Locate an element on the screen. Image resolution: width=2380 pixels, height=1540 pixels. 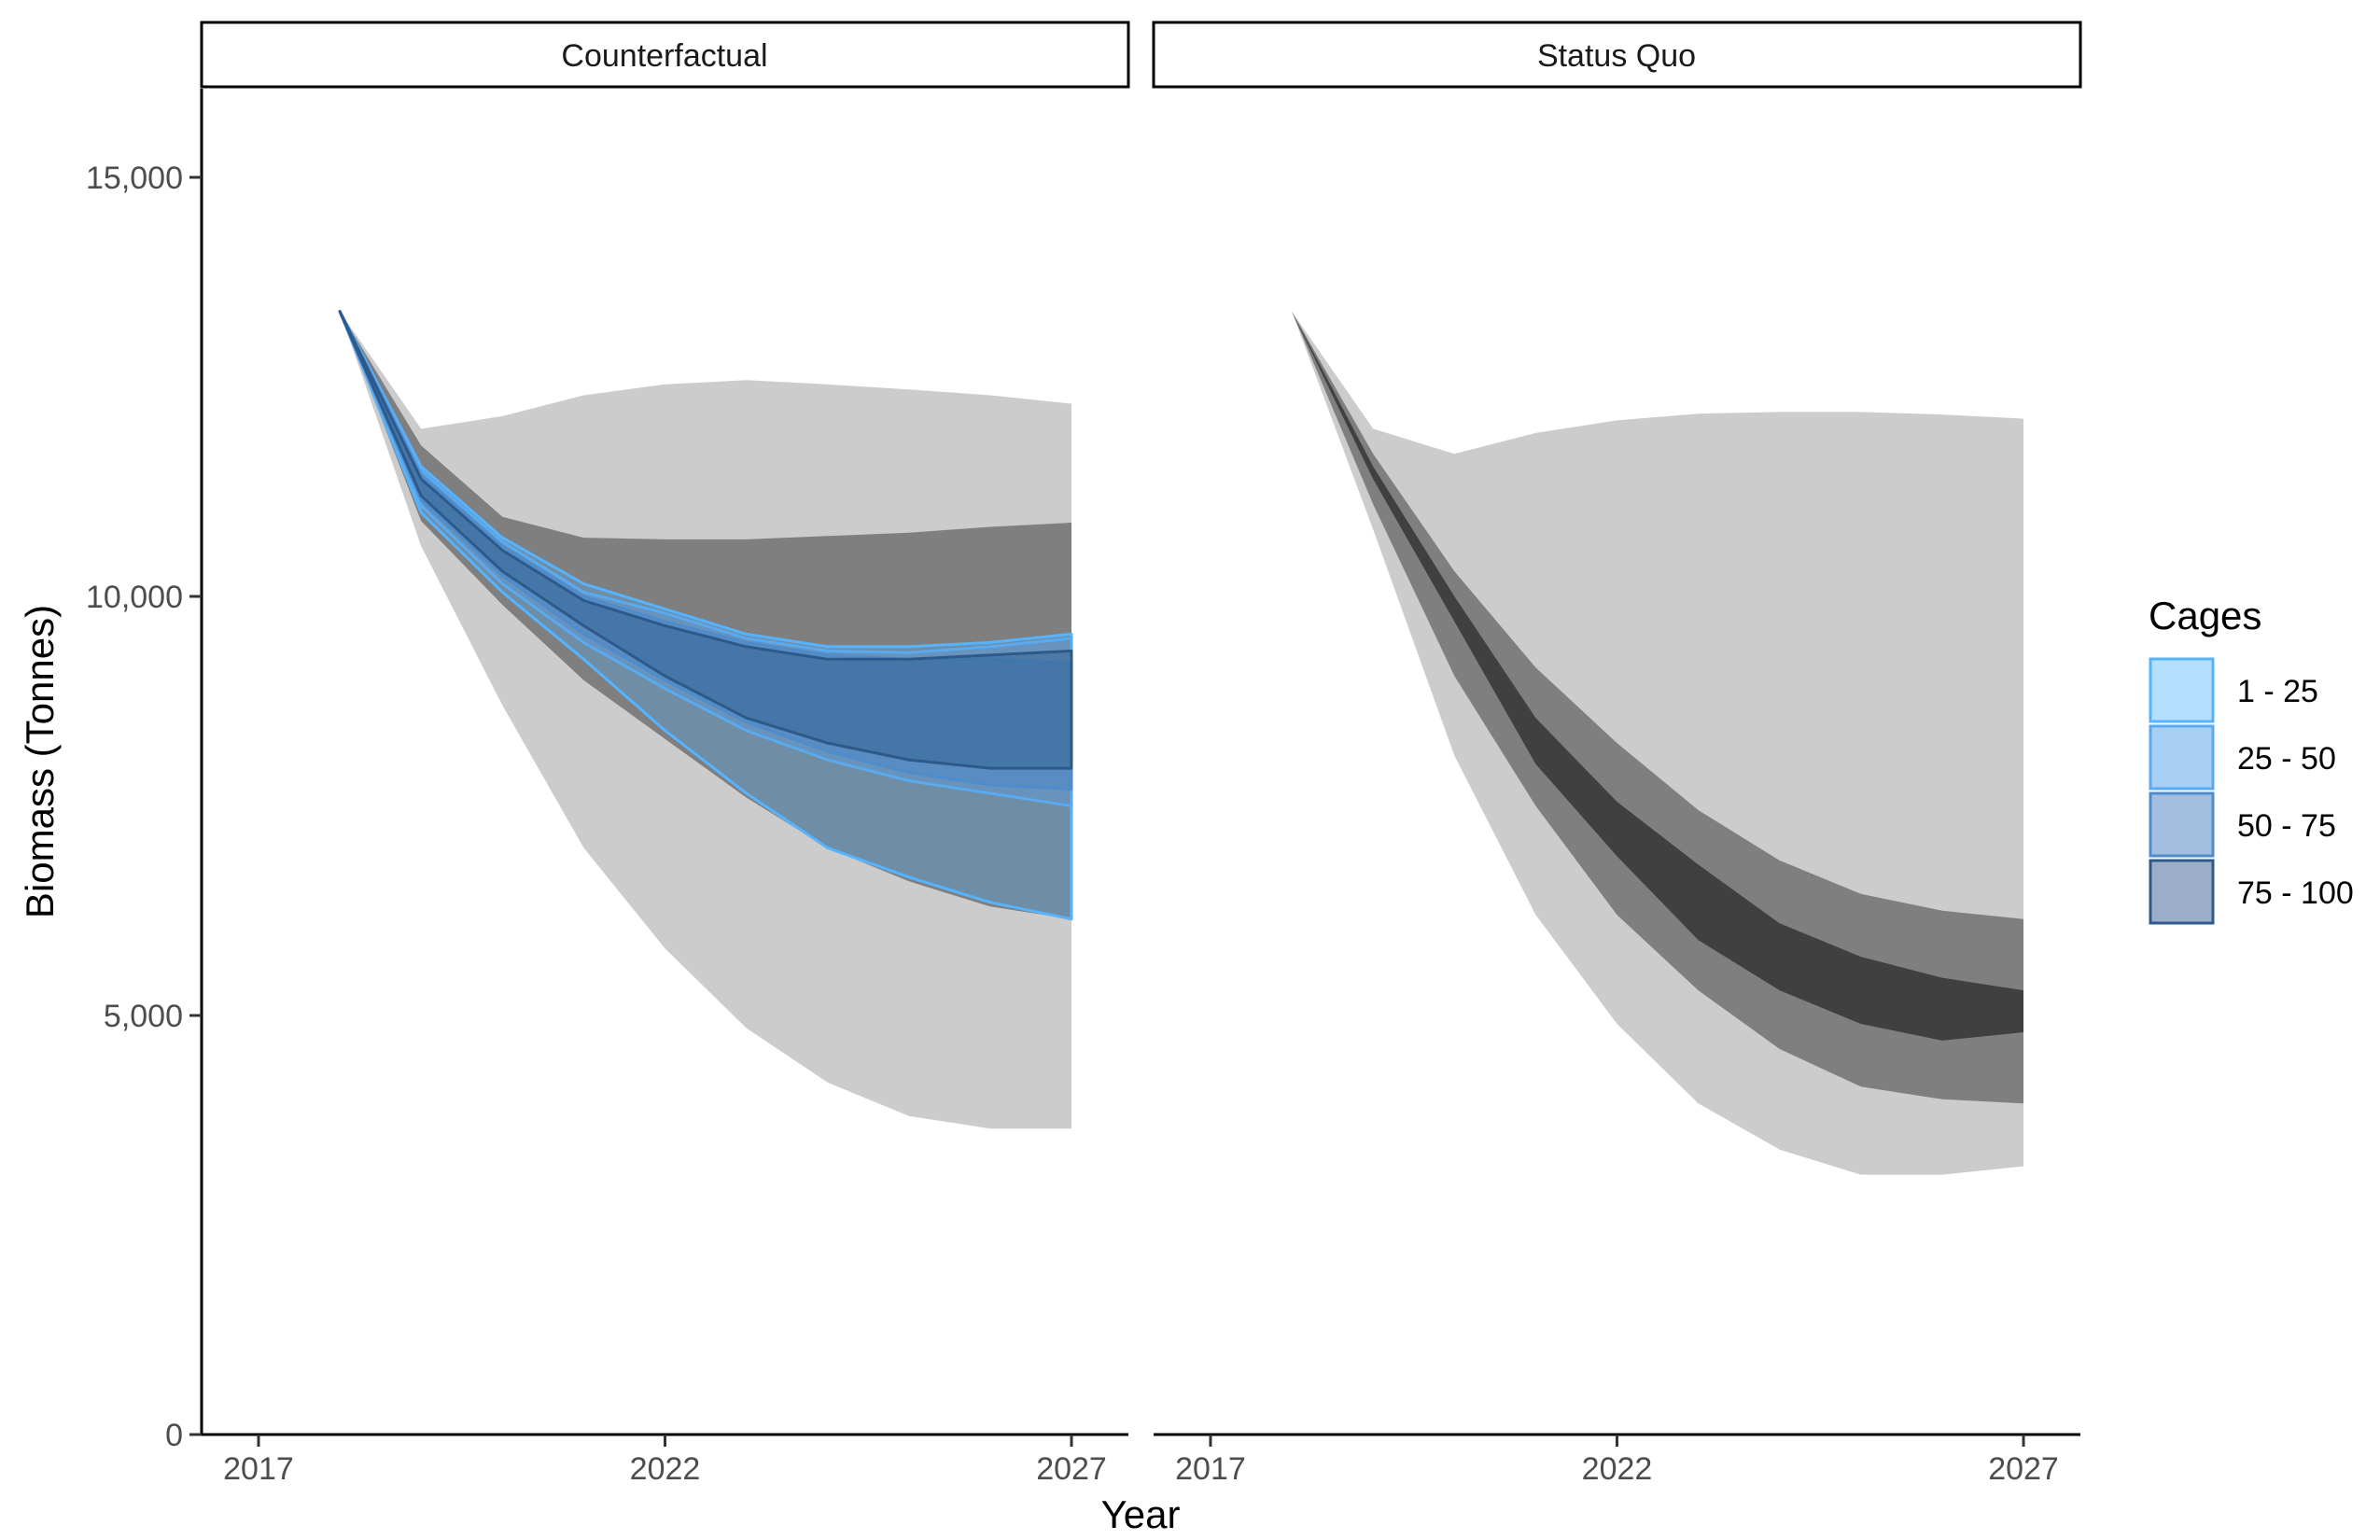
y-tick-label: 5,000 is located at coordinates (143, 1016).